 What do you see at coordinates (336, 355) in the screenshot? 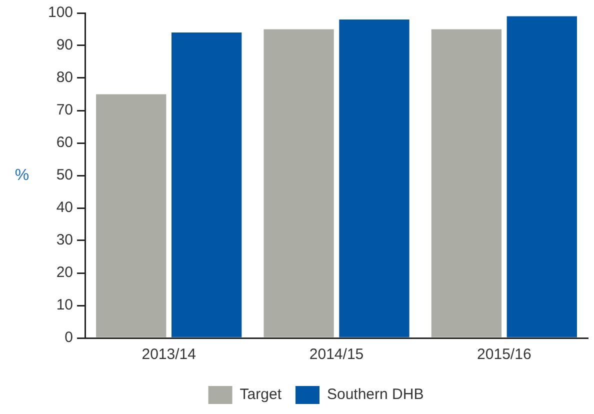
I see `x-tick-label: 2014/15` at bounding box center [336, 355].